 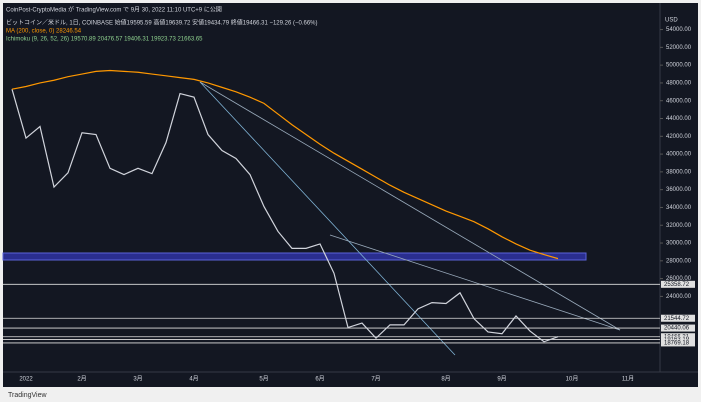 What do you see at coordinates (375, 379) in the screenshot?
I see `x-tick-label: 7月` at bounding box center [375, 379].